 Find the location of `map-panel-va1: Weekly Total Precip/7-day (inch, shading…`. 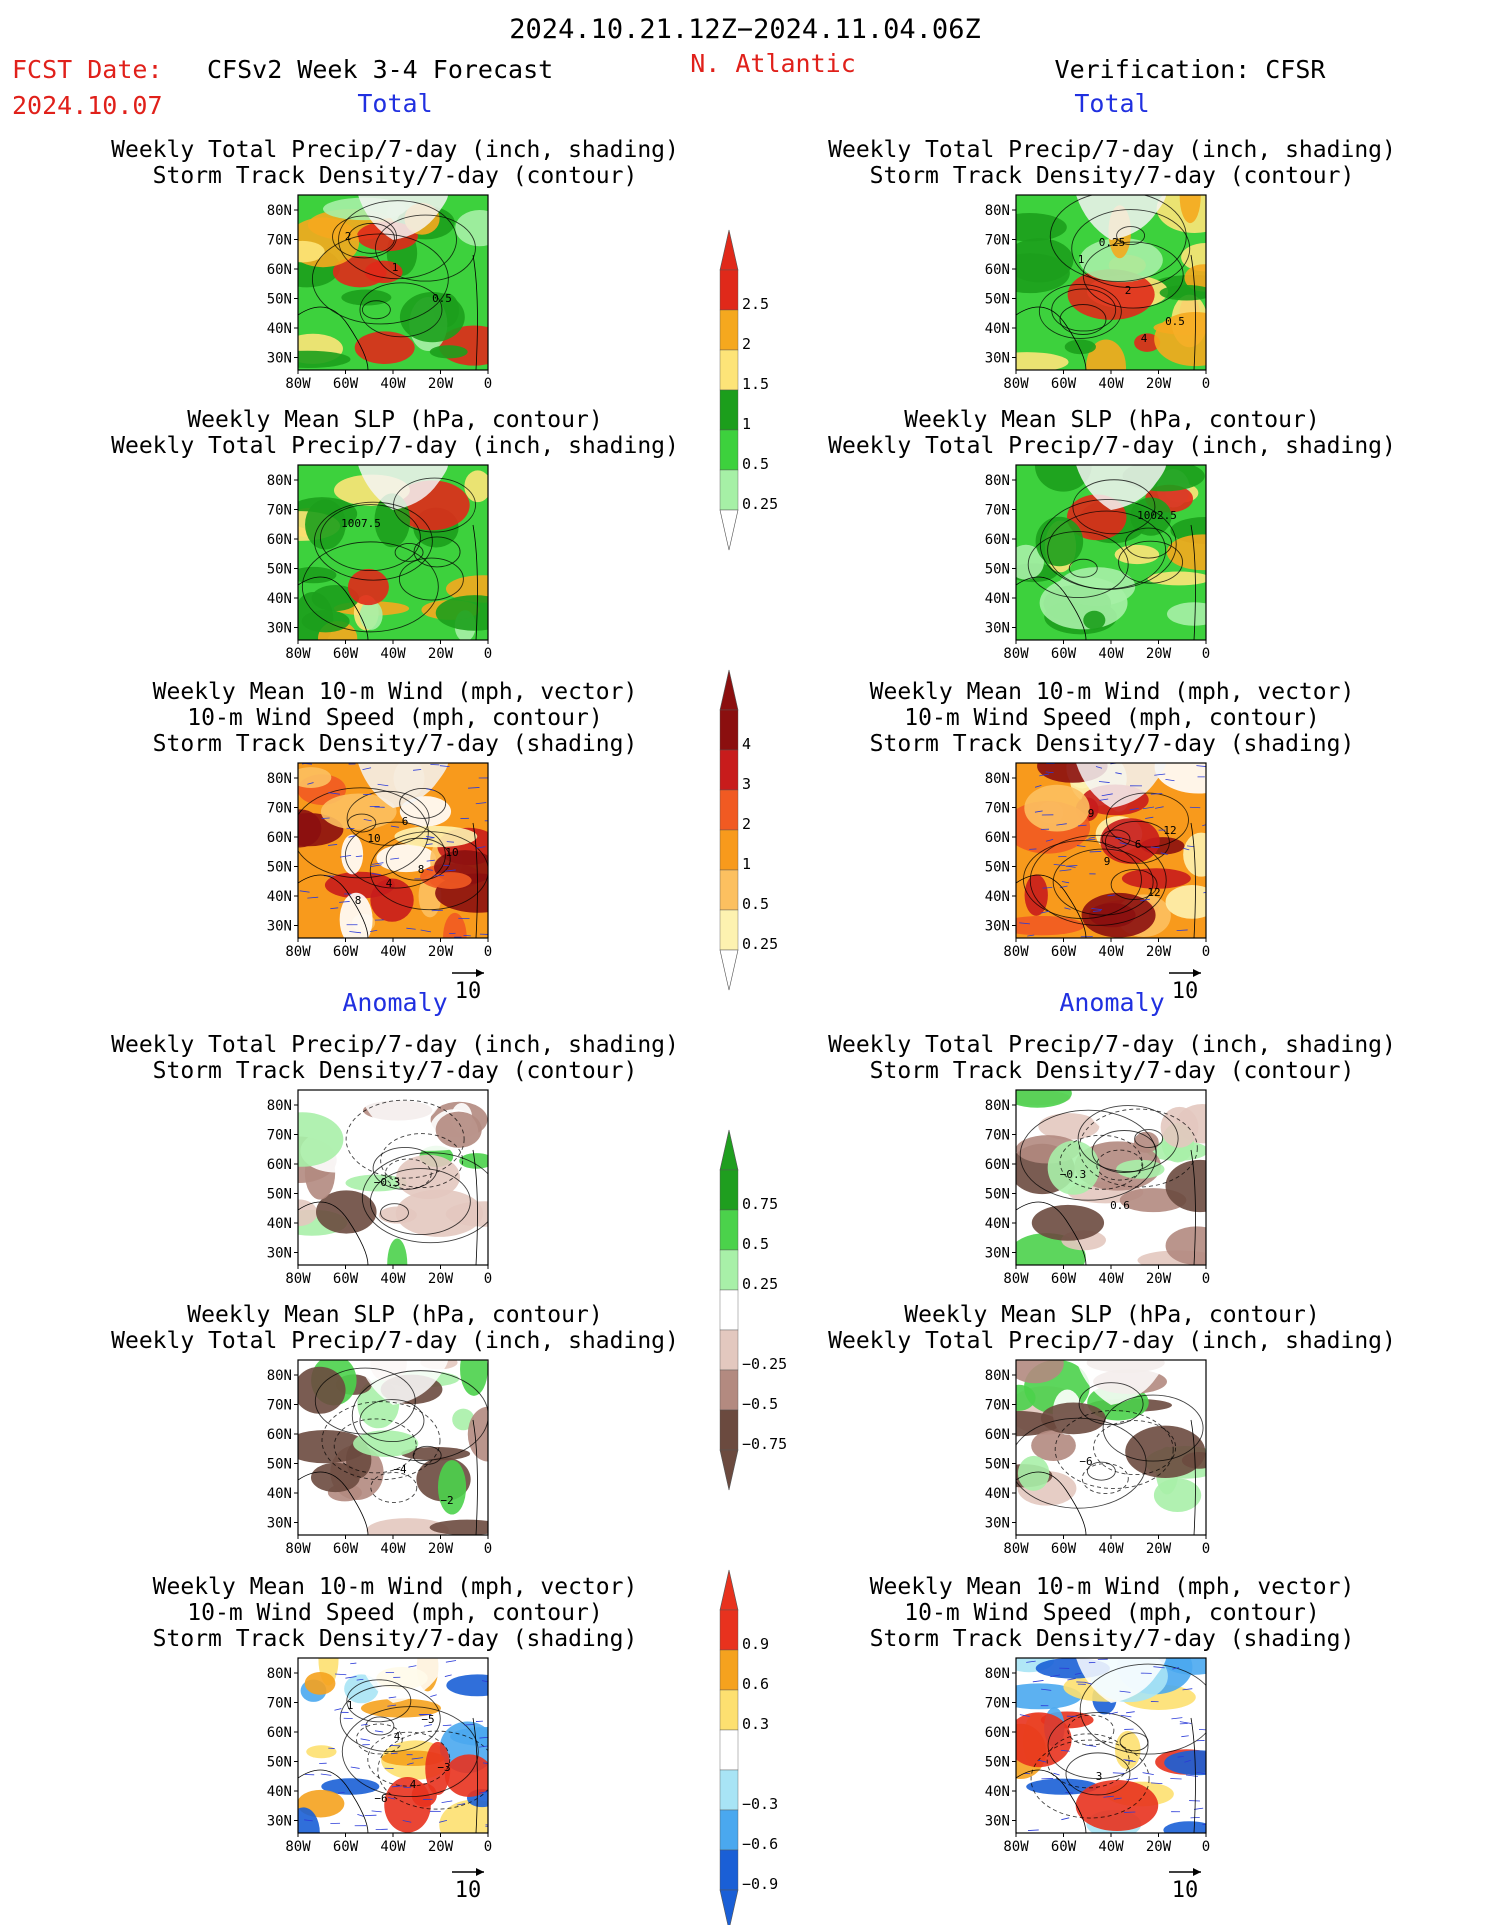

map-panel-va1: Weekly Total Precip/7-day (inch, shading… is located at coordinates (1112, 1159).